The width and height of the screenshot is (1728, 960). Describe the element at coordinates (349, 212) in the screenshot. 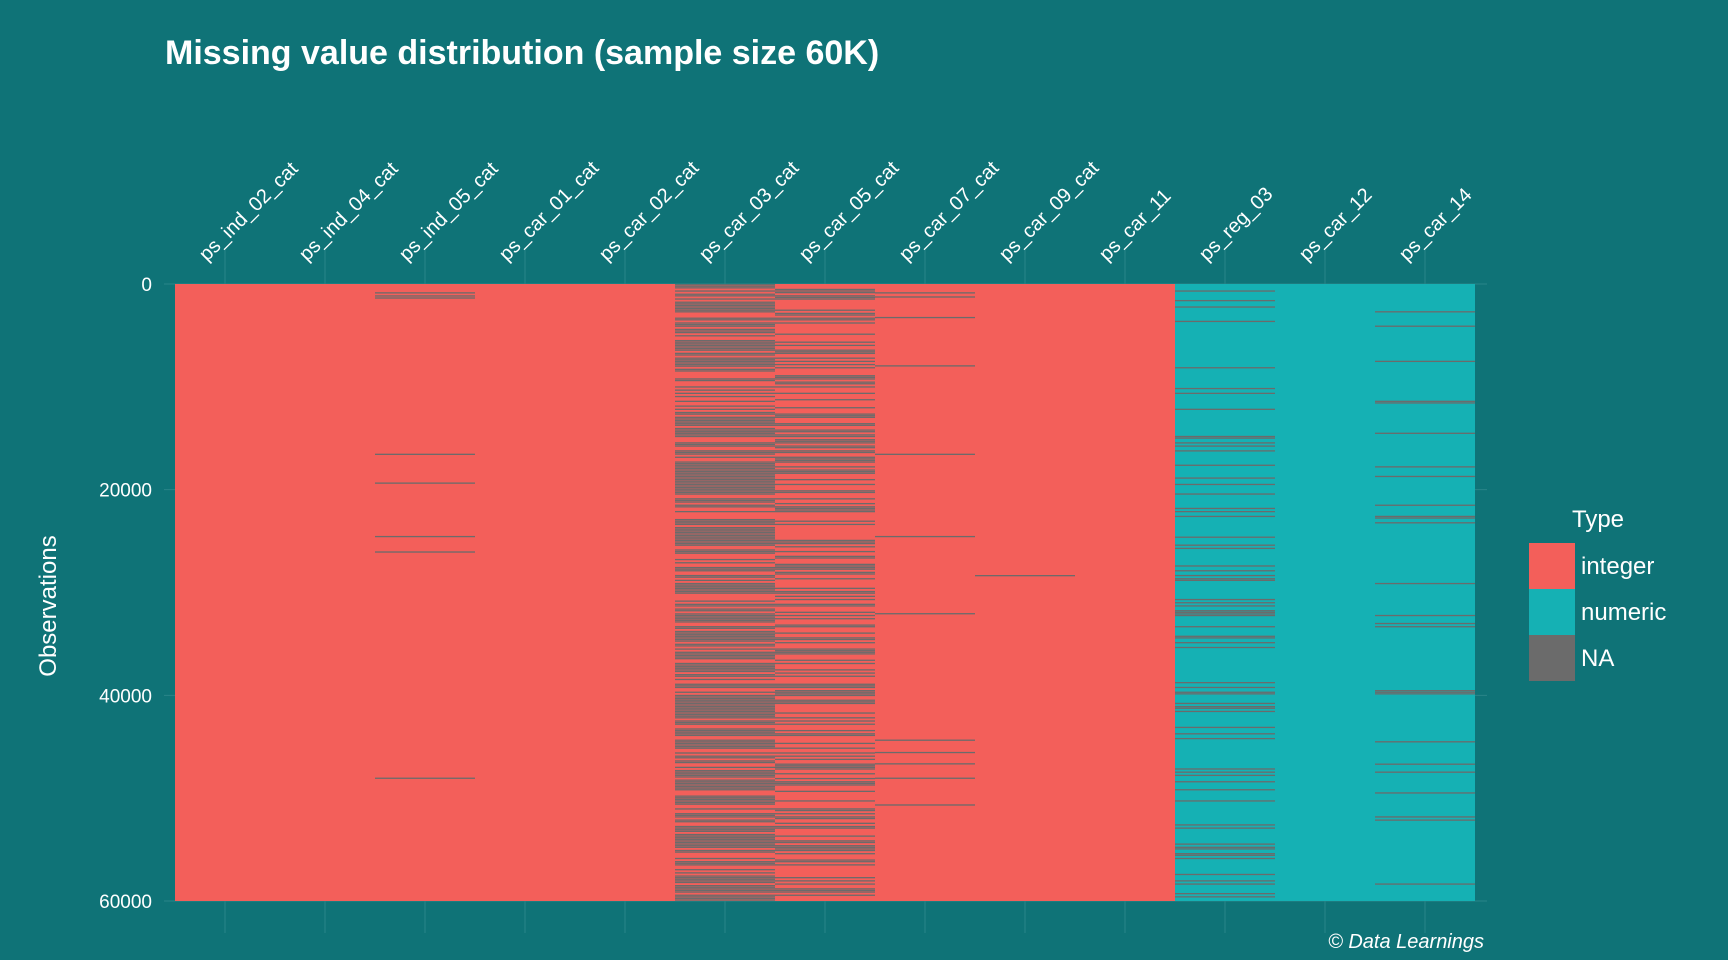

I see `column-label: ps_ind_04_cat` at that location.